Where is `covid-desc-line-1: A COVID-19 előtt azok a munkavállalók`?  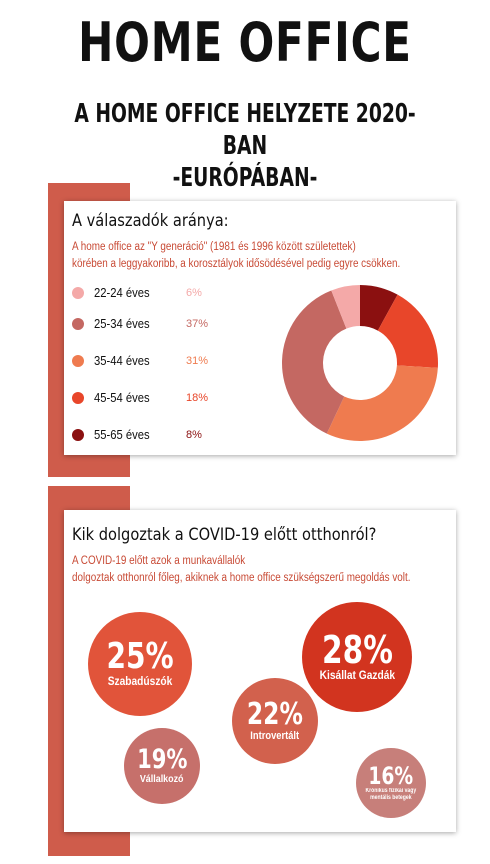 covid-desc-line-1: A COVID-19 előtt azok a munkavállalók is located at coordinates (159, 561).